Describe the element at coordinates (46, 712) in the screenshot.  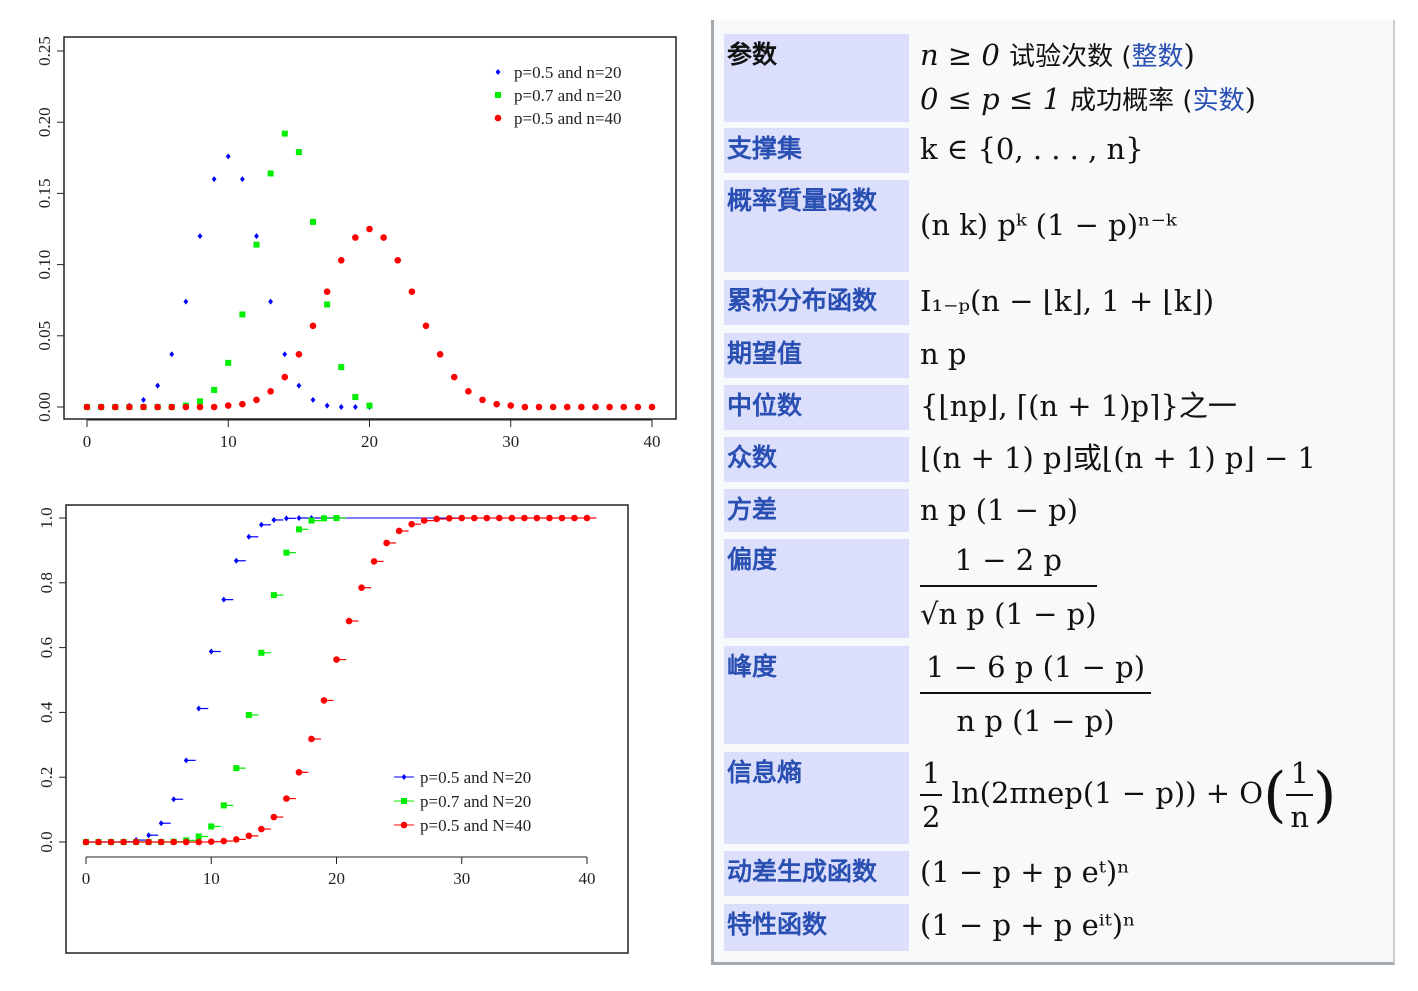
I see `y-tick-label: 0.4` at that location.